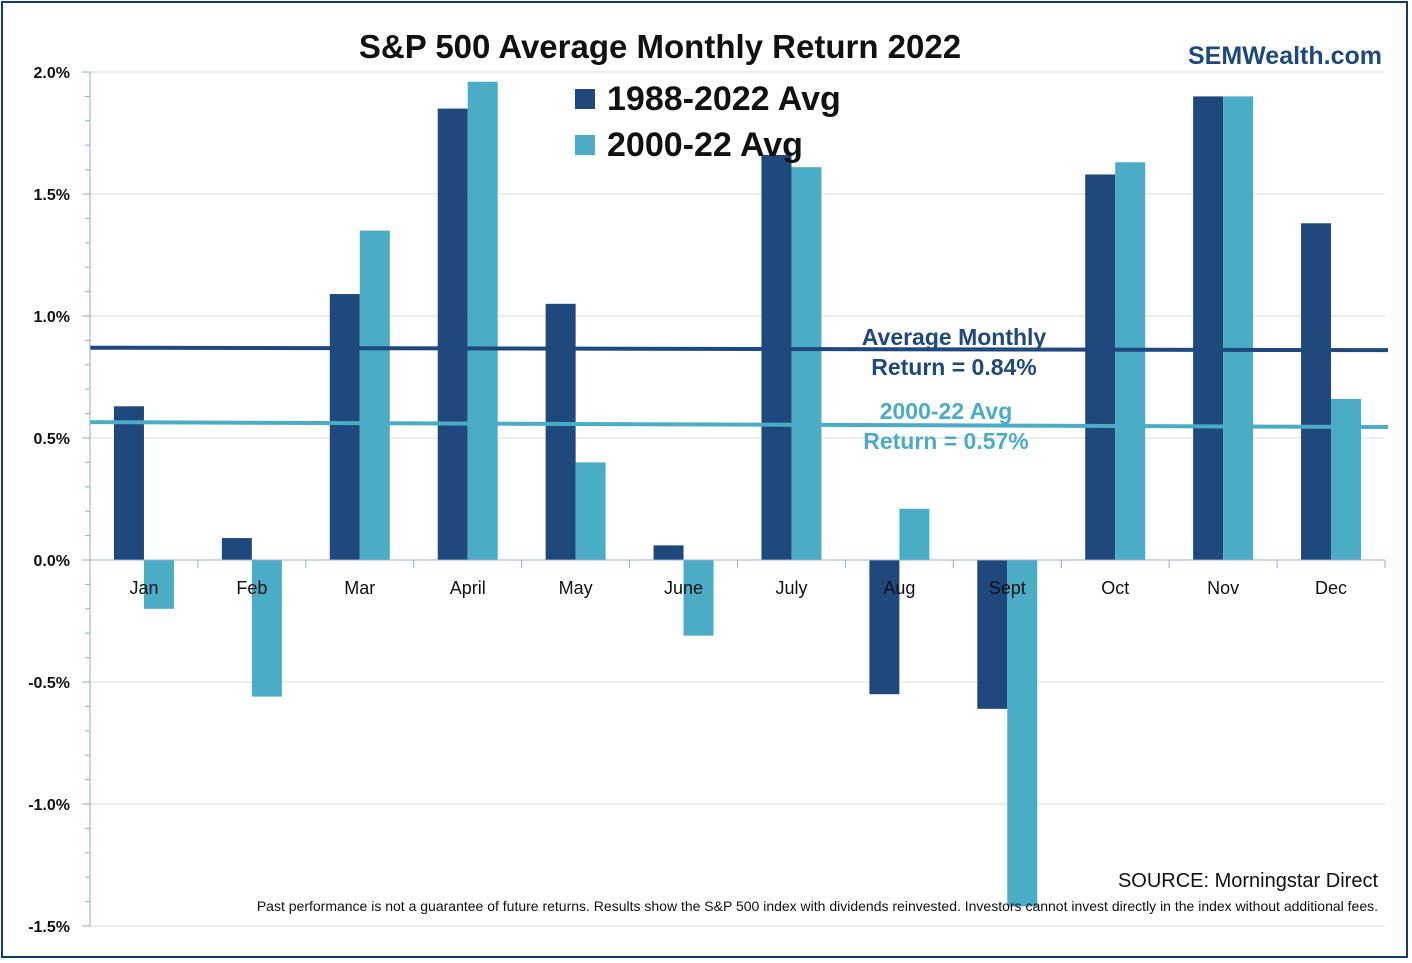 This screenshot has height=963, width=1412. Describe the element at coordinates (251, 588) in the screenshot. I see `x-tick-label: Feb` at that location.